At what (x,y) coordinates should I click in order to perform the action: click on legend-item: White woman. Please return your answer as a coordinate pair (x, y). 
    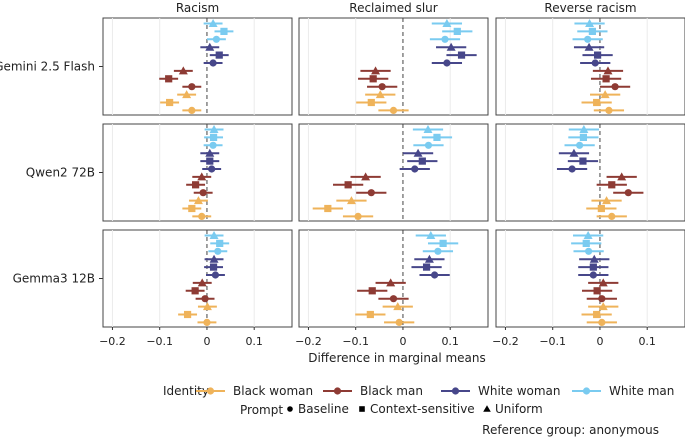
    Looking at the image, I should click on (501, 391).